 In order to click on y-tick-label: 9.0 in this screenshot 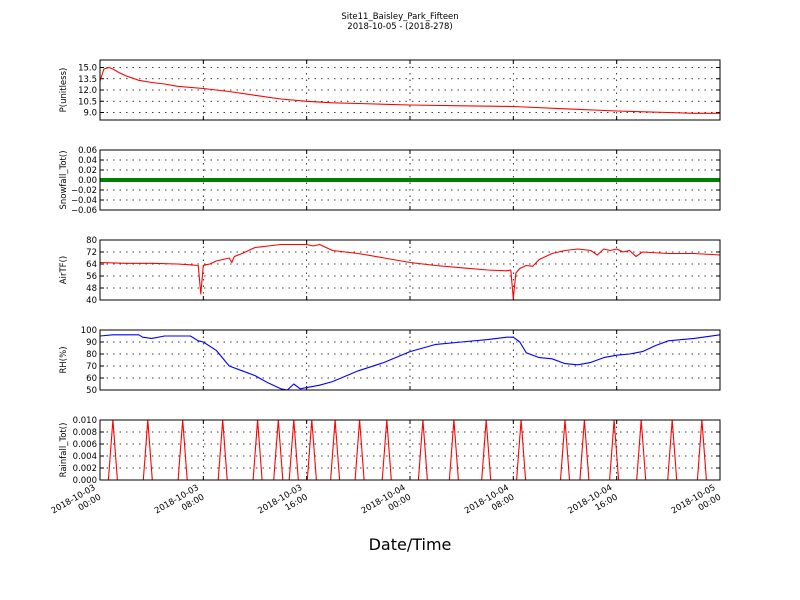, I will do `click(90, 114)`.